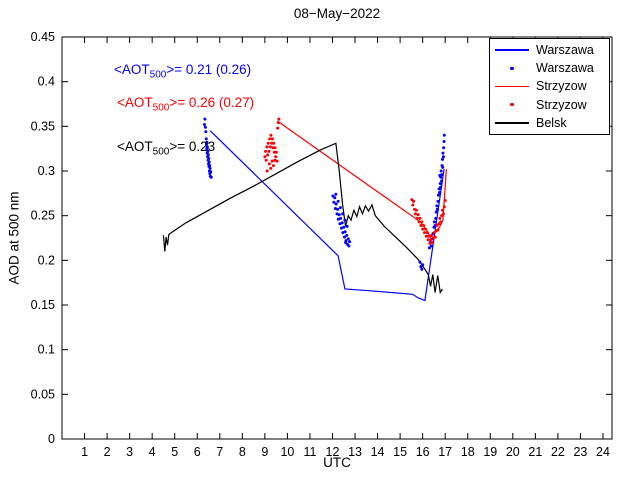 The image size is (640, 480). Describe the element at coordinates (337, 13) in the screenshot. I see `chart-title: 08−May−2022` at that location.